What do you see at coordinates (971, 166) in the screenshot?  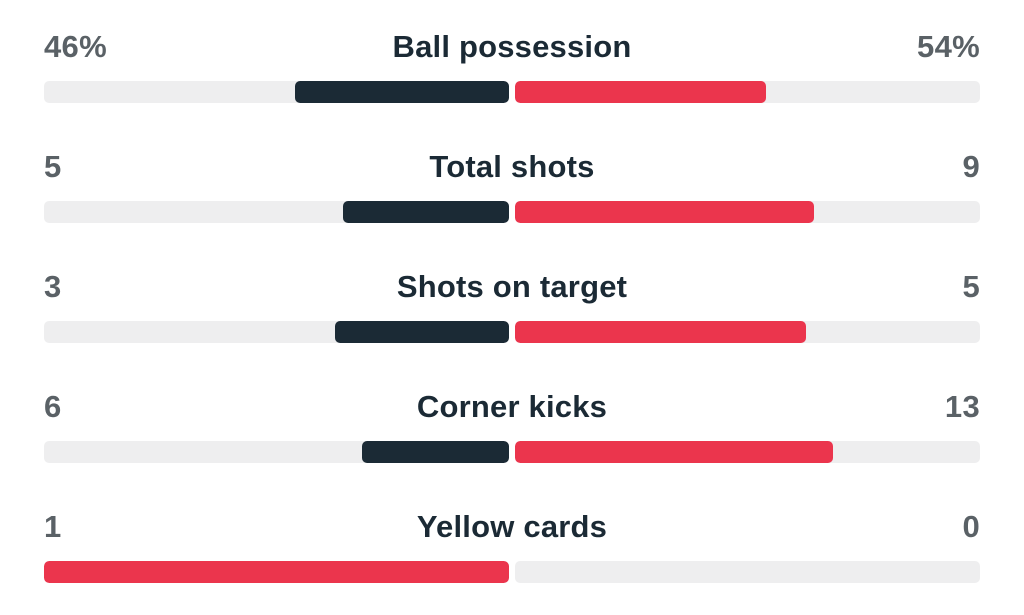 I see `away-value: 9` at bounding box center [971, 166].